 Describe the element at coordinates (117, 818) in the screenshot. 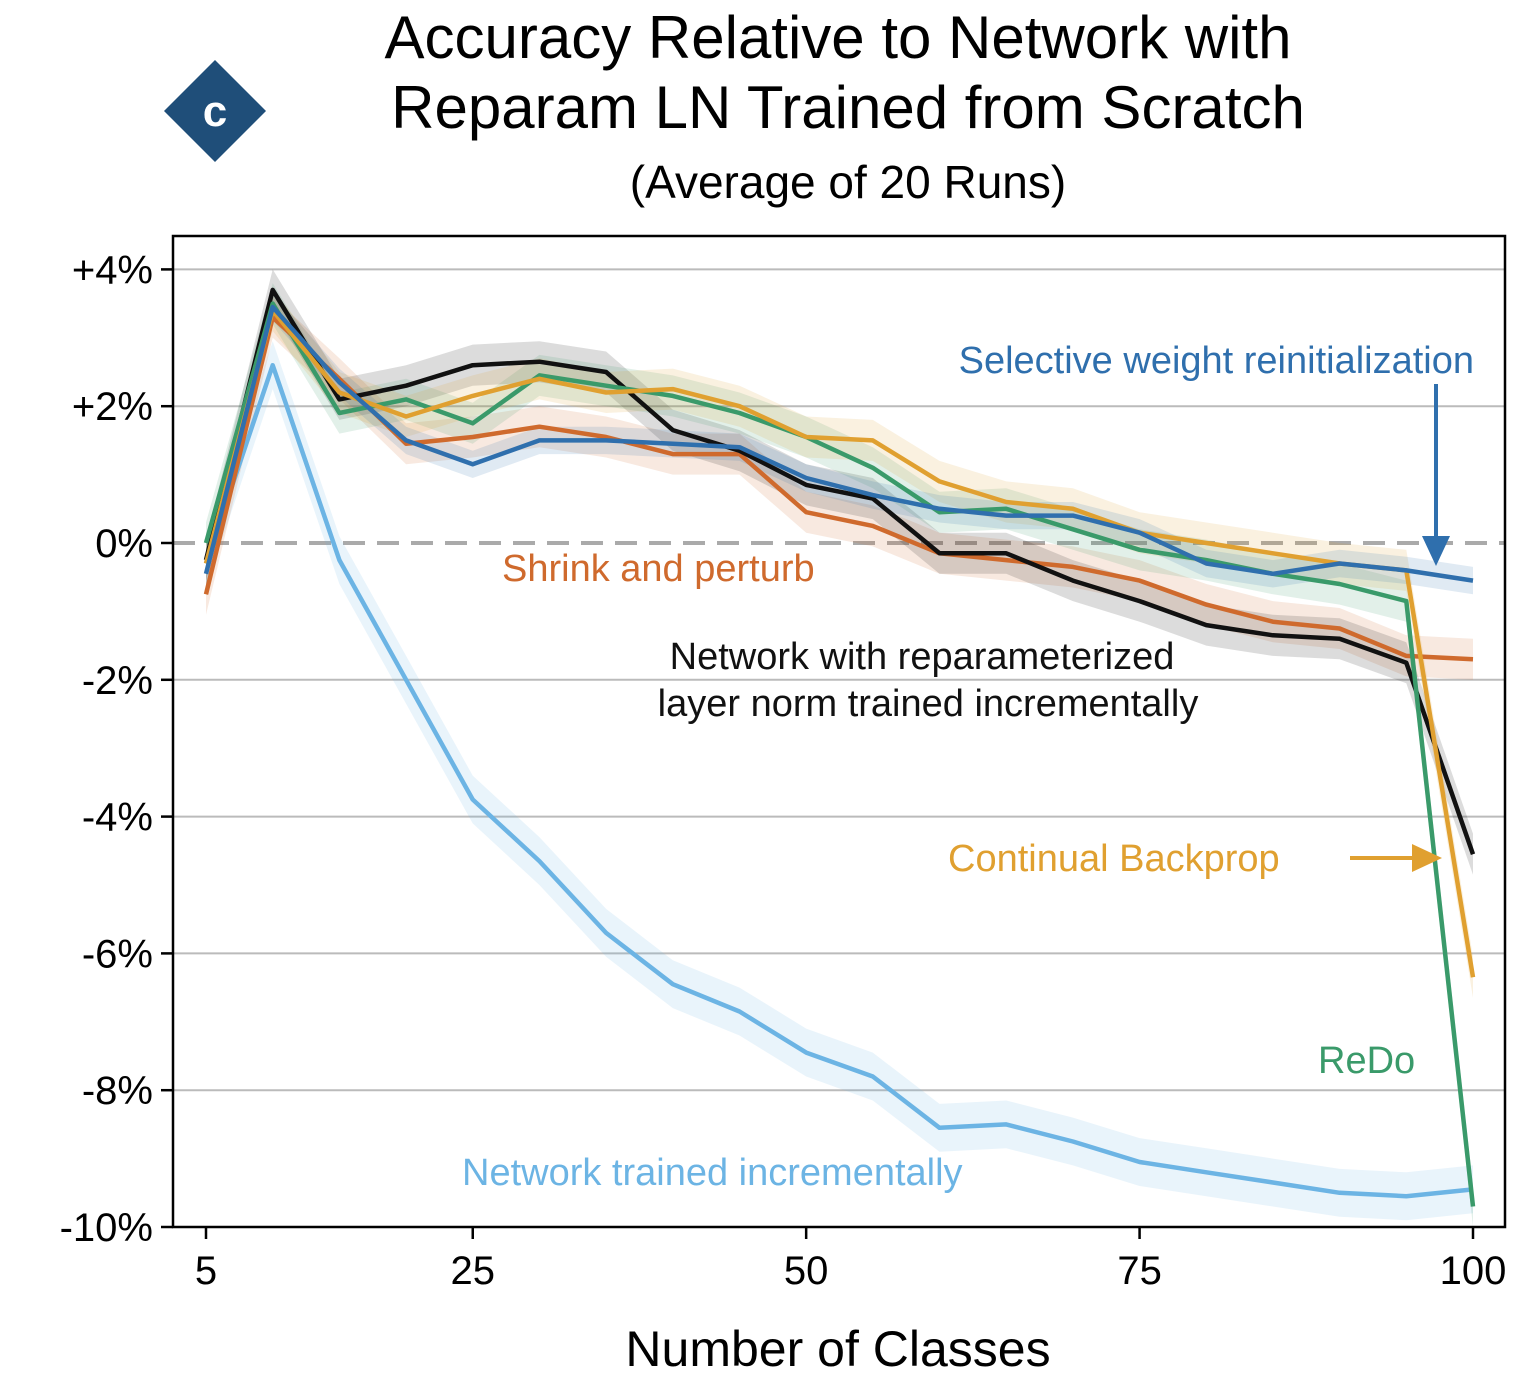

I see `y-tick-label: -4%` at that location.